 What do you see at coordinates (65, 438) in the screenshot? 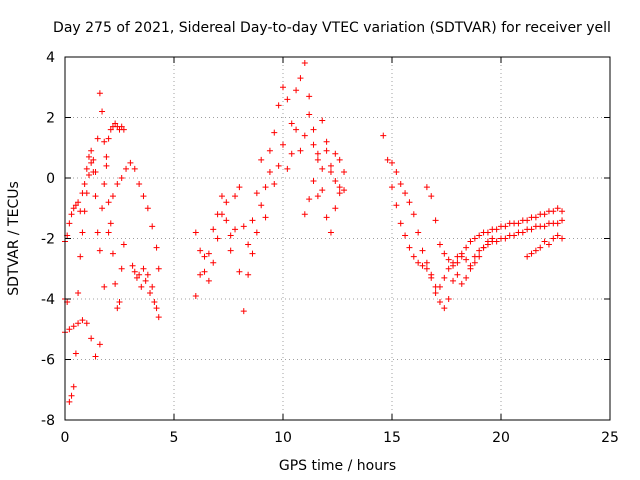
I see `x-tick-label: 0` at bounding box center [65, 438].